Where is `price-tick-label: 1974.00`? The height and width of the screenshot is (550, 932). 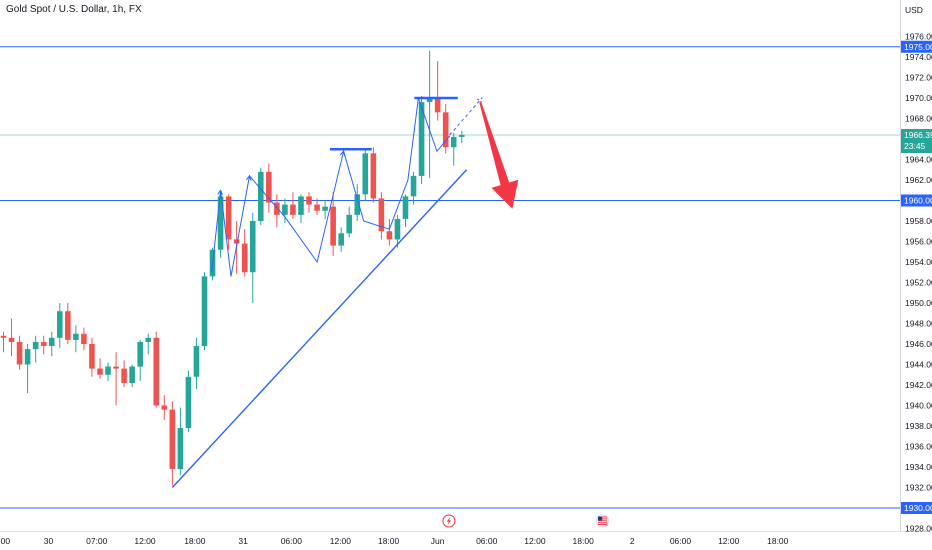
price-tick-label: 1974.00 is located at coordinates (918, 57).